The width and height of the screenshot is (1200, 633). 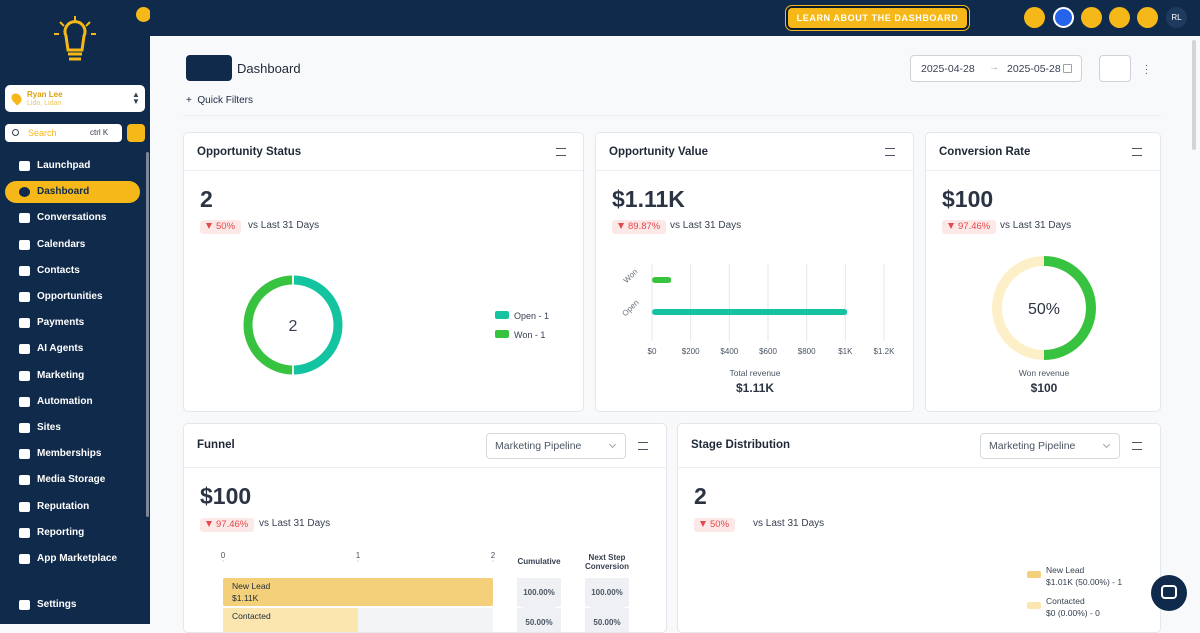 What do you see at coordinates (1176, 17) in the screenshot?
I see `avatar: RL` at bounding box center [1176, 17].